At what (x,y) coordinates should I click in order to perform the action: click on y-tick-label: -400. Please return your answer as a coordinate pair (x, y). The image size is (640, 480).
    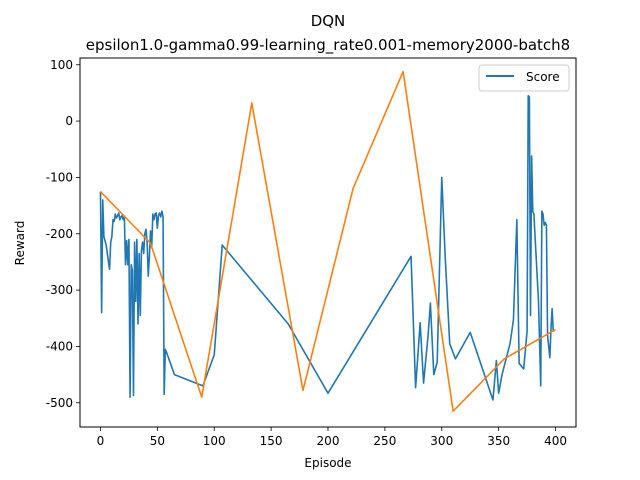
    Looking at the image, I should click on (59, 346).